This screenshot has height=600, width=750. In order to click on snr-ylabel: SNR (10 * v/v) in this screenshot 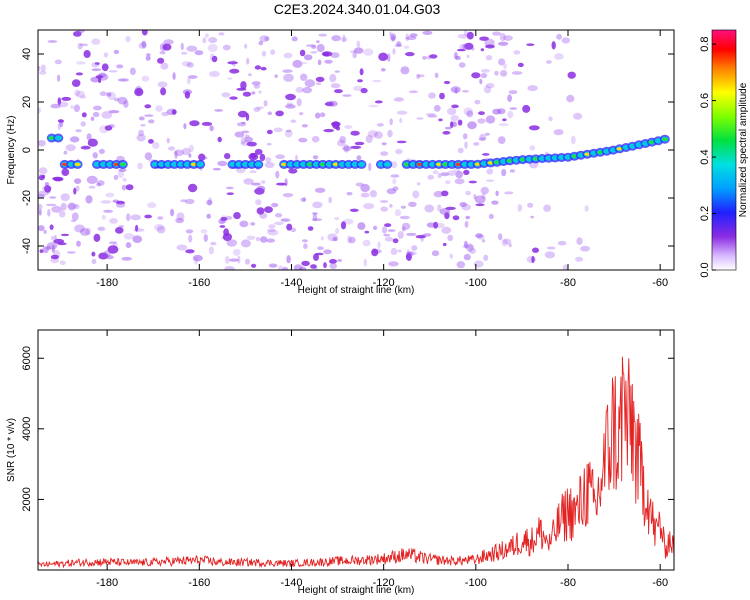, I will do `click(11, 450)`.